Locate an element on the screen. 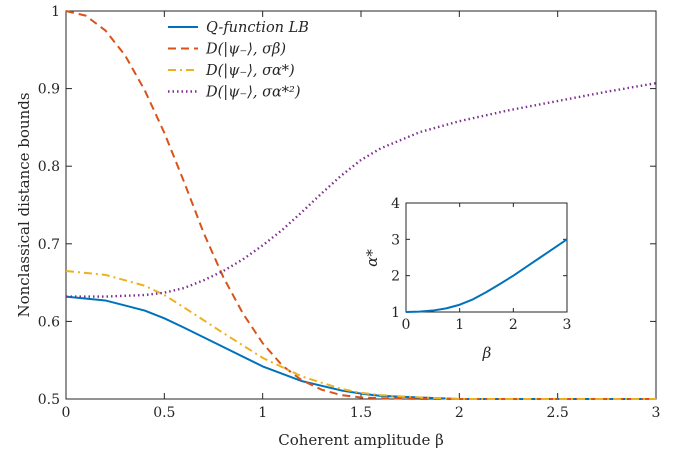 This screenshot has height=454, width=685. inset-x-tick-label: 2 is located at coordinates (513, 325).